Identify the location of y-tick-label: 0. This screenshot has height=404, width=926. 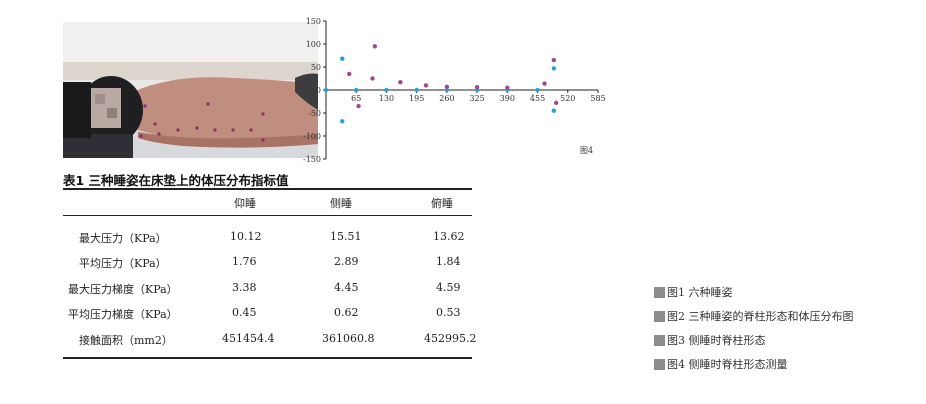
(318, 90).